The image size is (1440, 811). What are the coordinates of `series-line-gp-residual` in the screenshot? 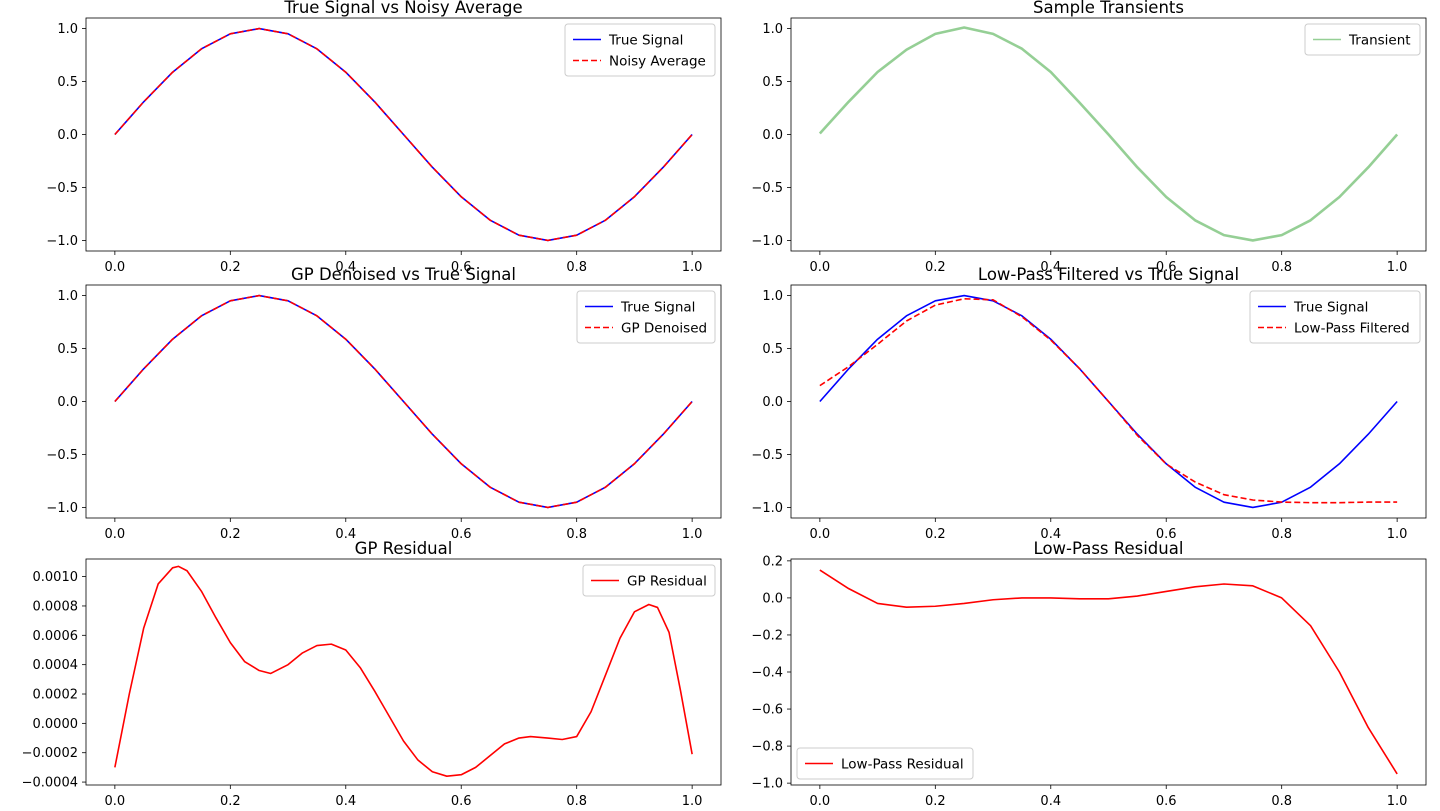 It's located at (403, 671).